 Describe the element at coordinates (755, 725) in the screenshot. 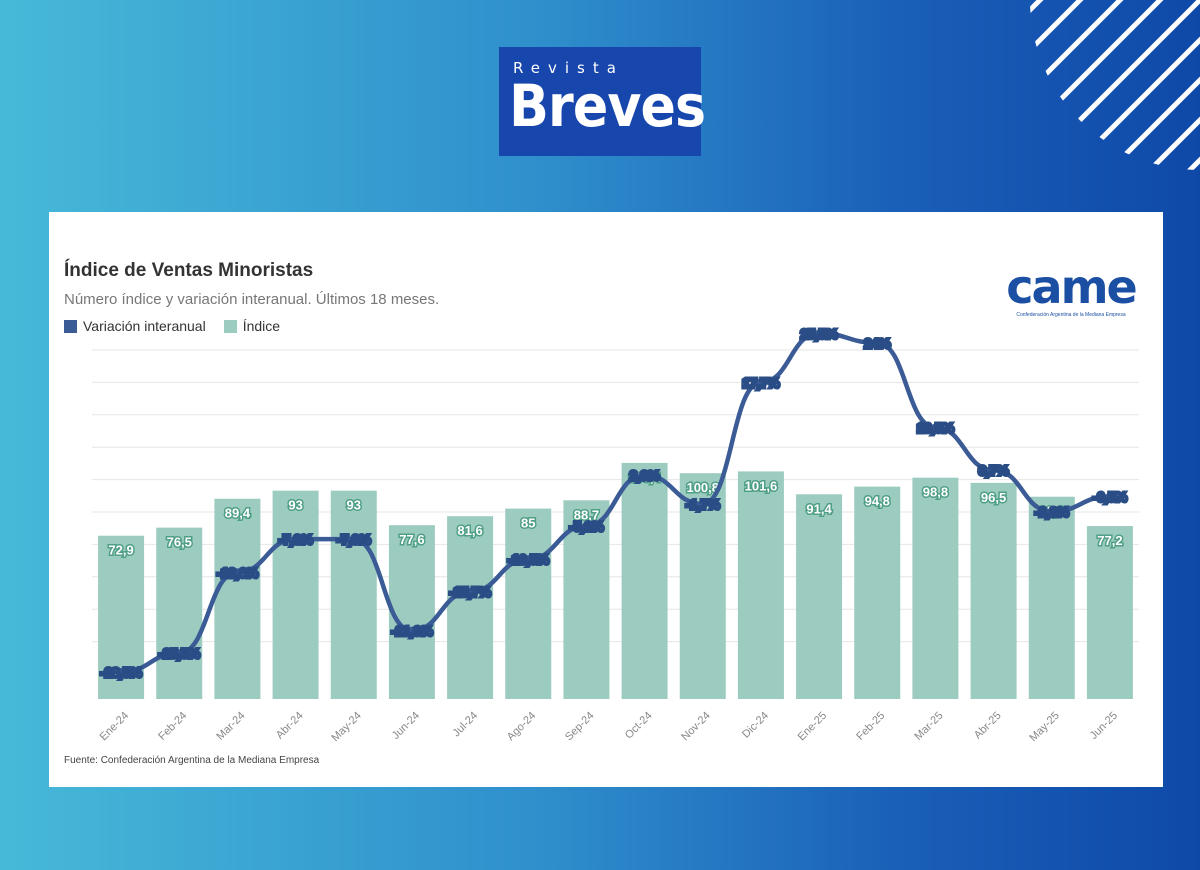

I see `x-tick-label: Dic-24` at that location.